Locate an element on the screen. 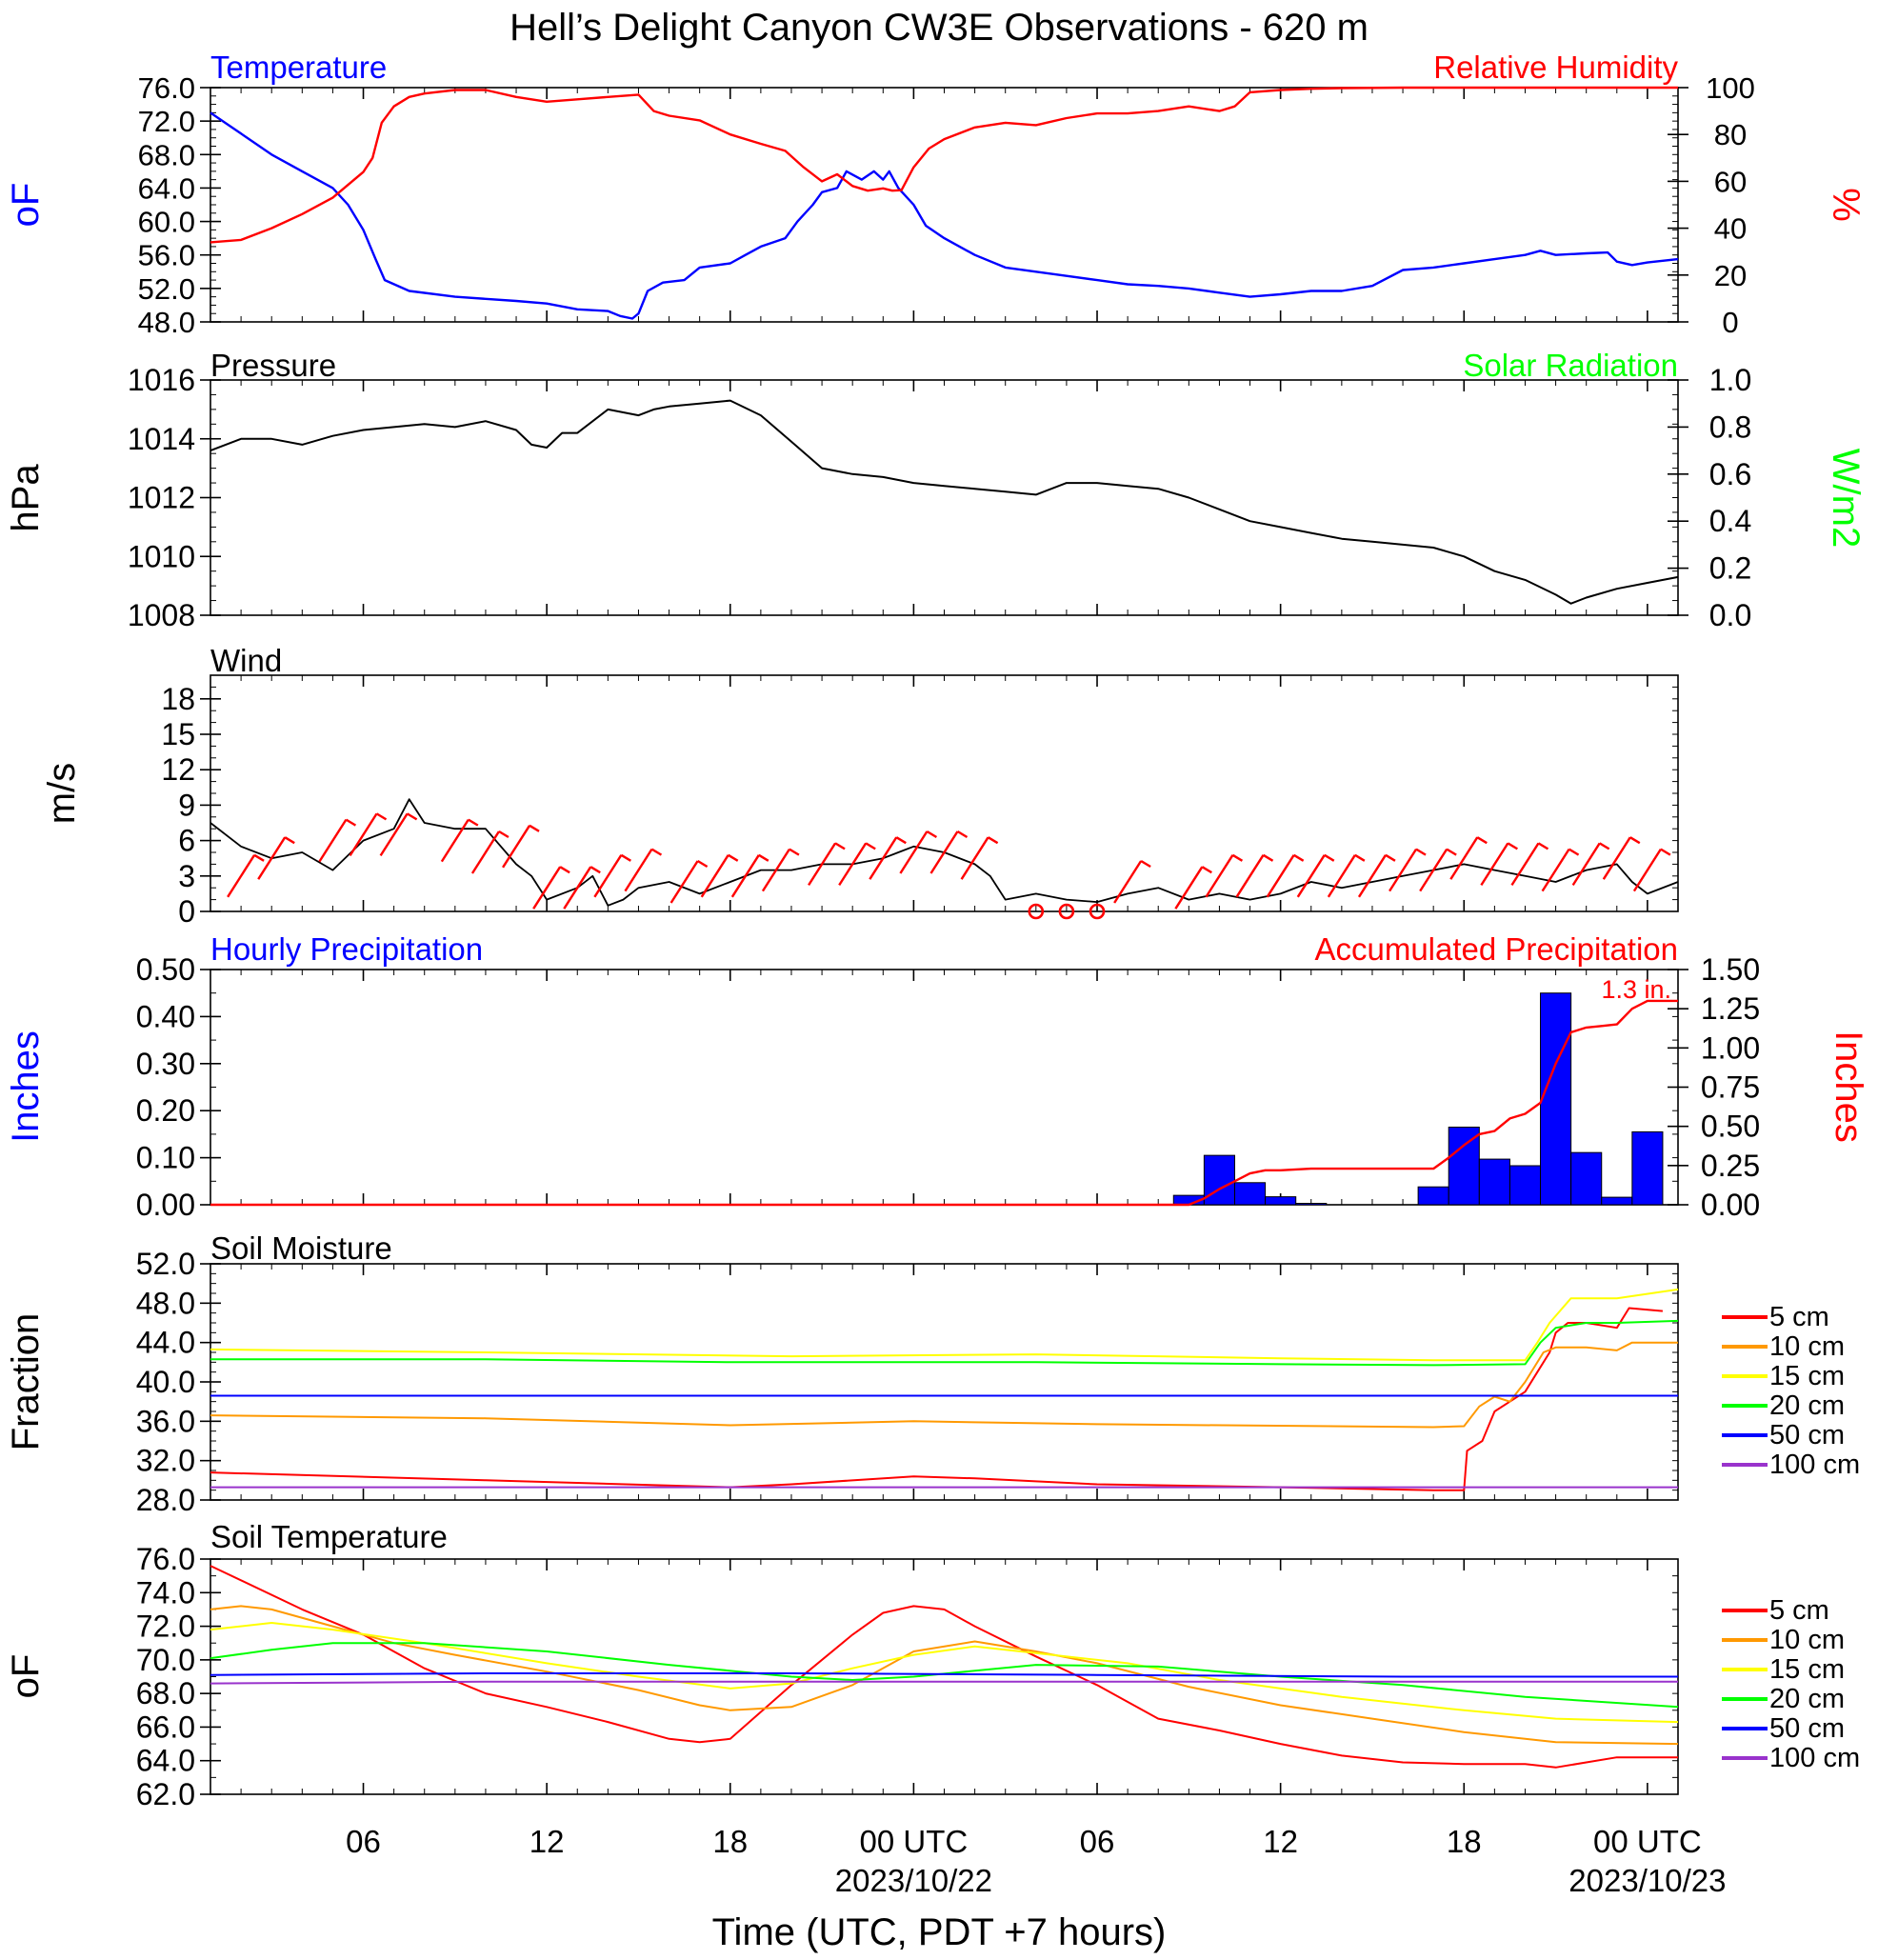  precip-total-label: 1.3 in. is located at coordinates (1636, 990).